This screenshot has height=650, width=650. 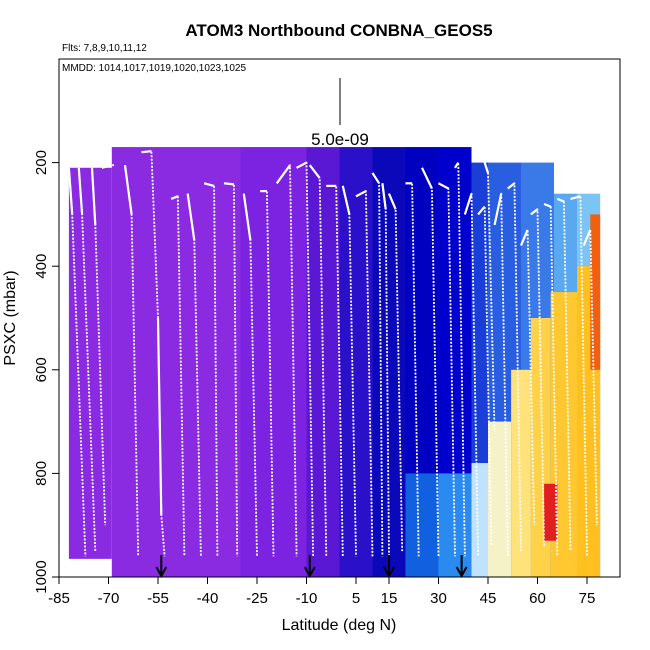 I want to click on chart-title: ATOM3 Northbound CONBNA_GEOS5, so click(x=338, y=30).